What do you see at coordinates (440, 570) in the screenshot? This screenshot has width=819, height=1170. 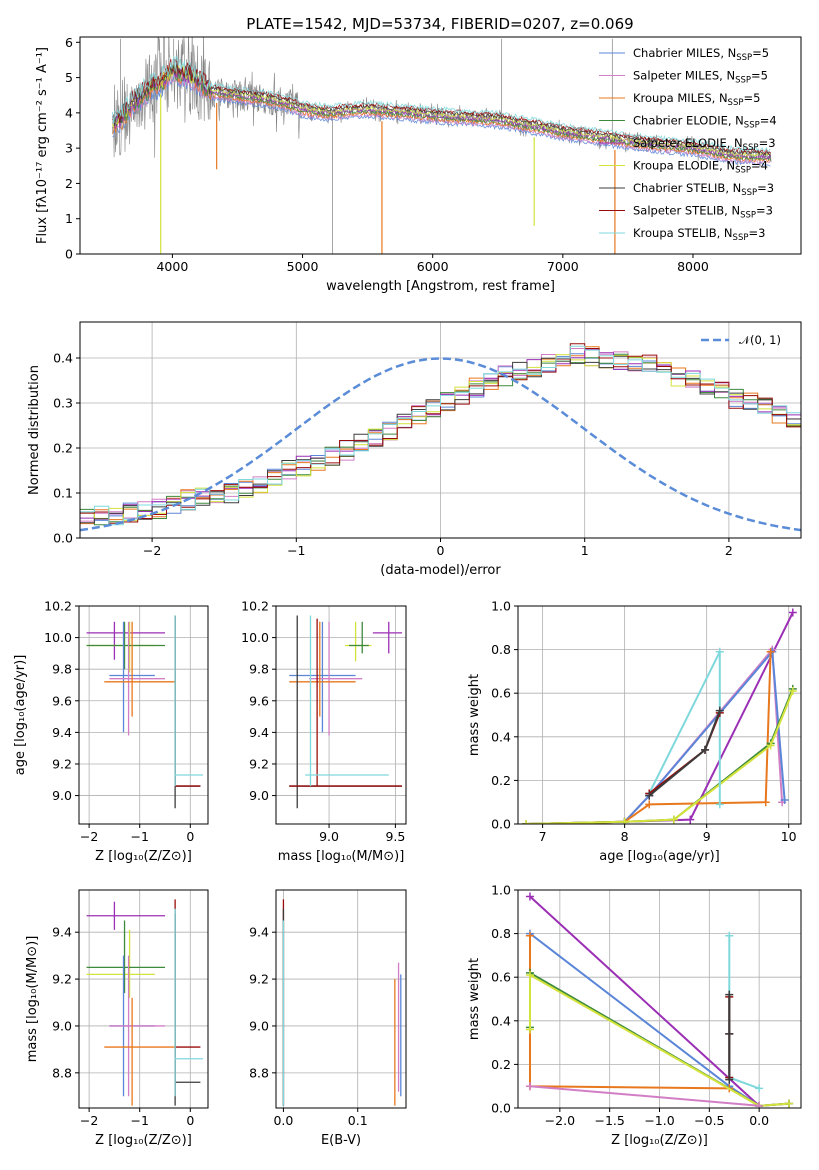 I see `x-axis-label: (data-model)/error` at bounding box center [440, 570].